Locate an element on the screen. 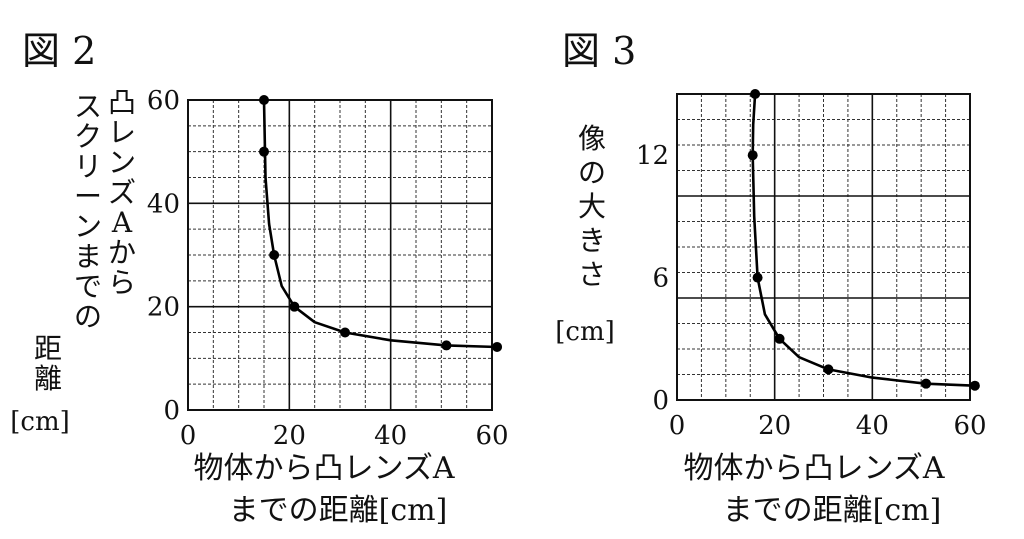  y-tick-label: 40 is located at coordinates (163, 204).